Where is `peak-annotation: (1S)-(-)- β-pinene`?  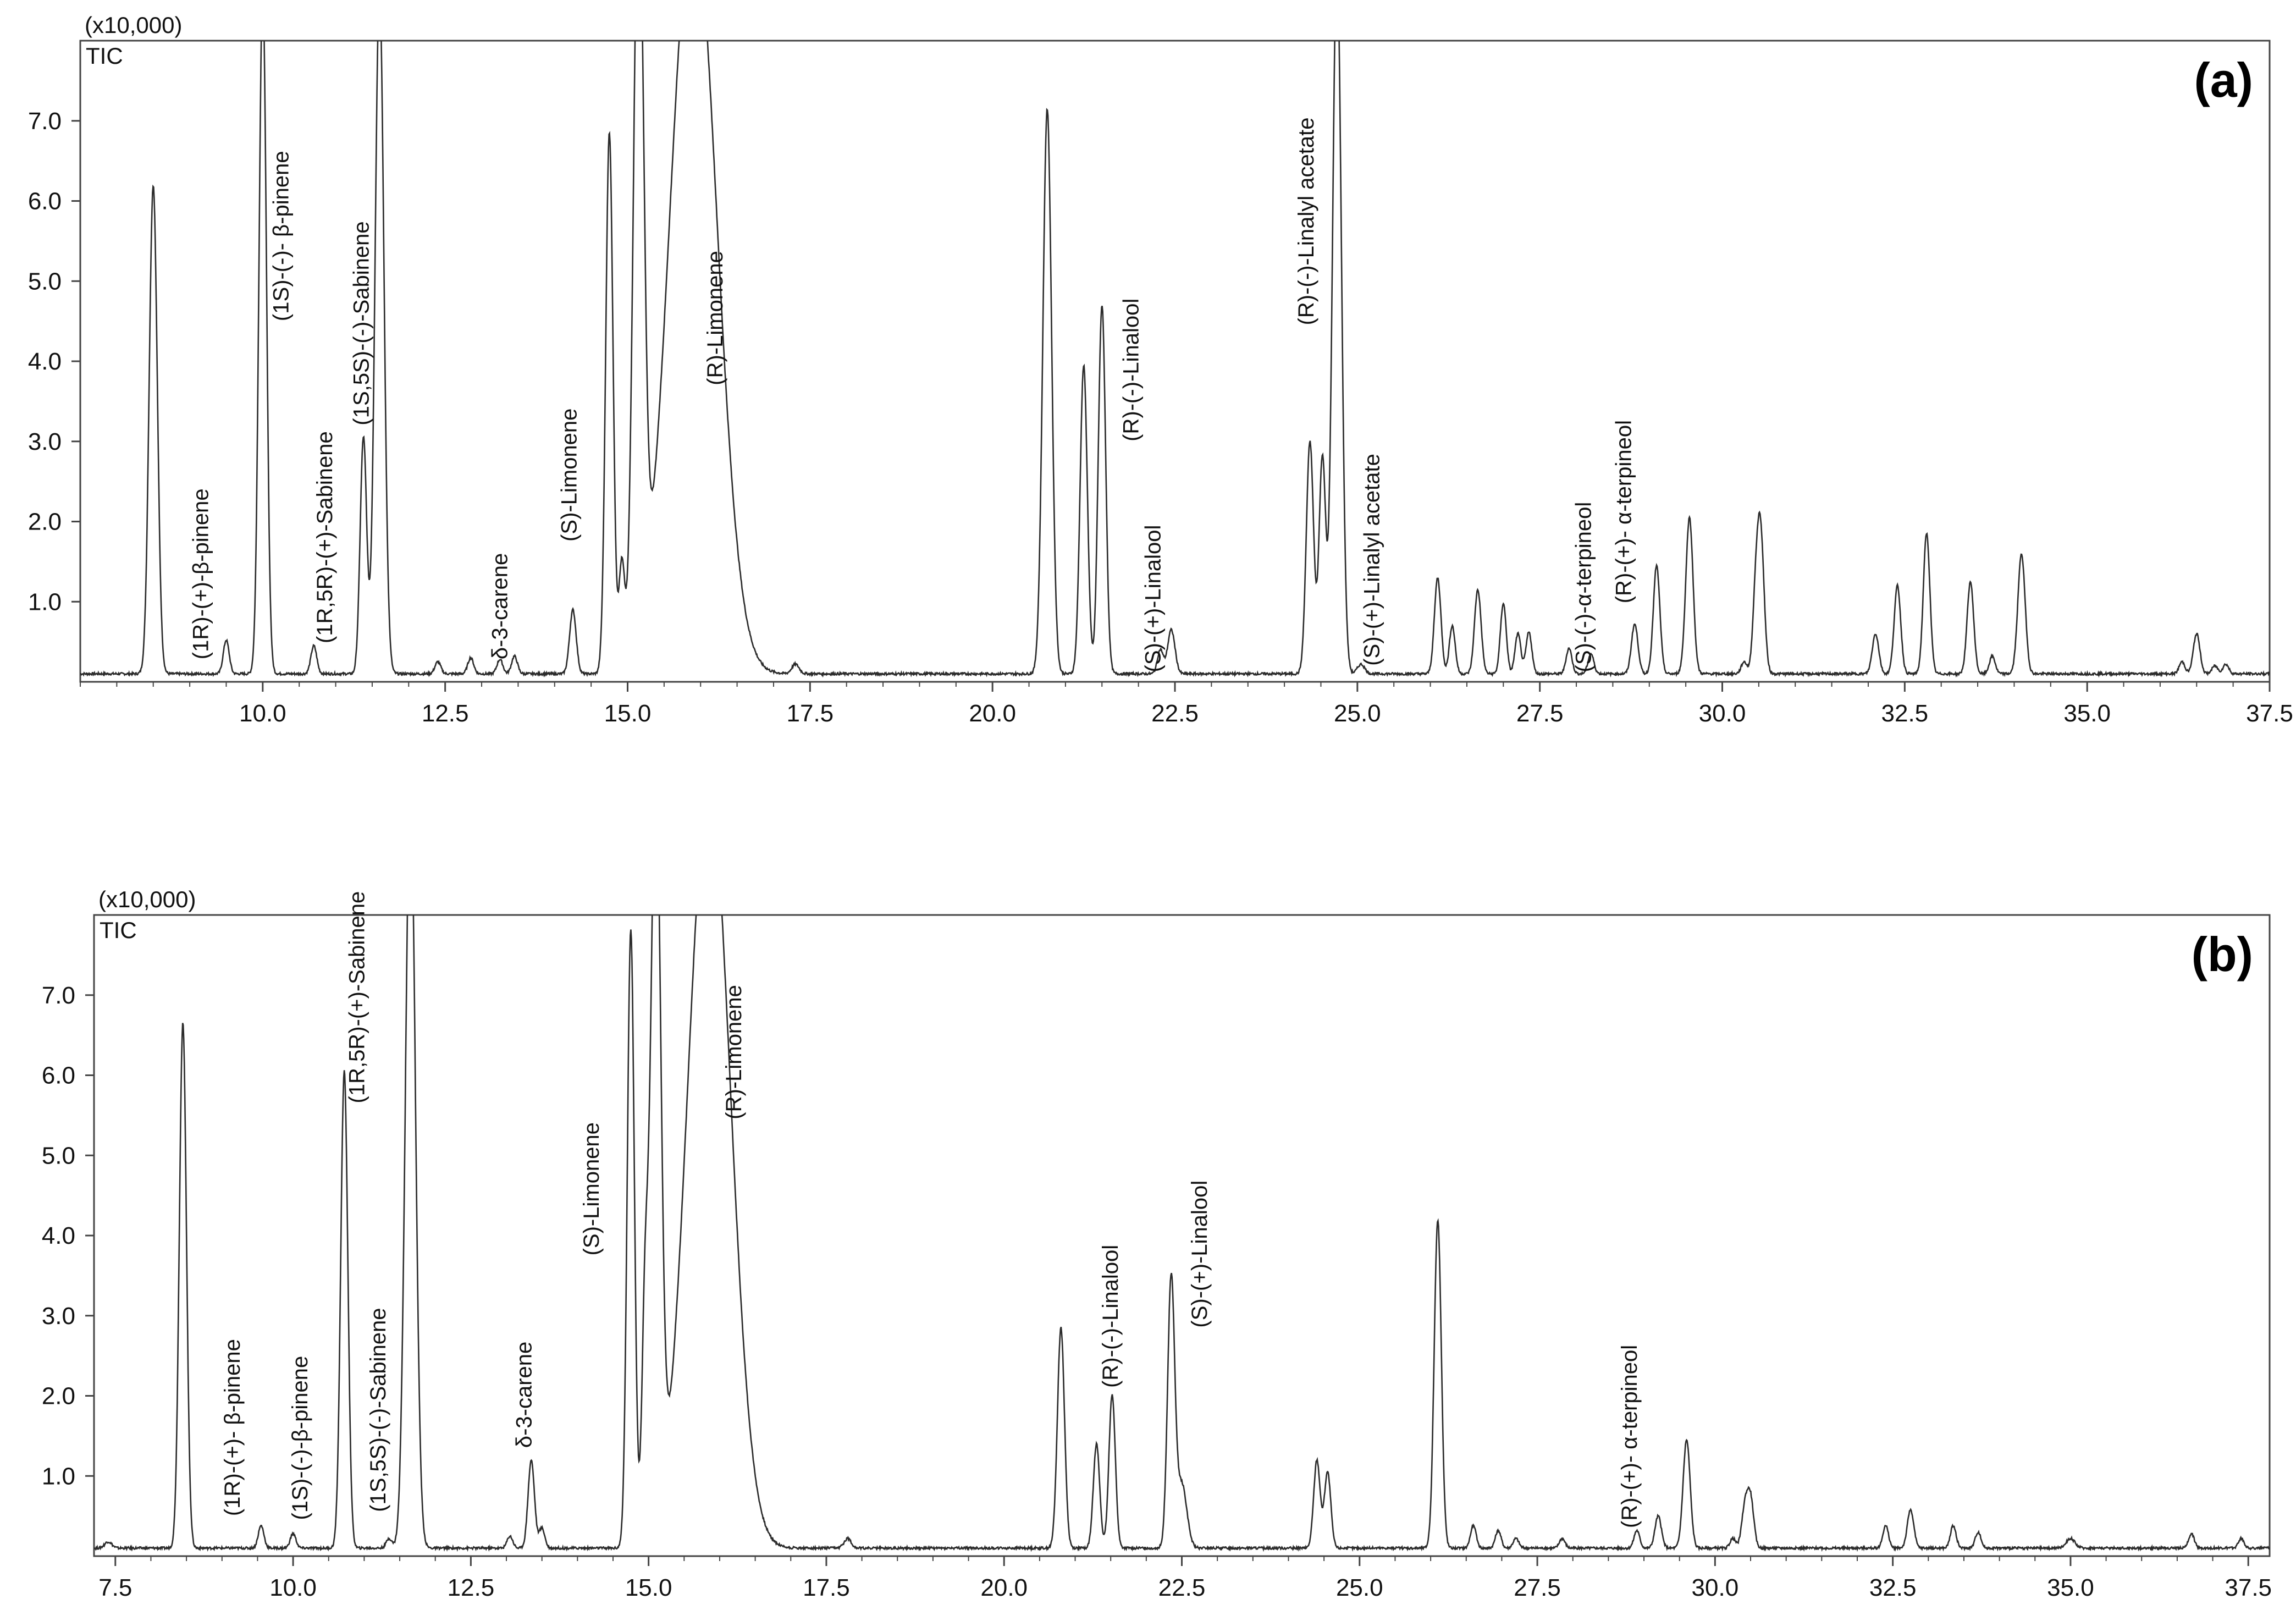 peak-annotation: (1S)-(-)- β-pinene is located at coordinates (281, 236).